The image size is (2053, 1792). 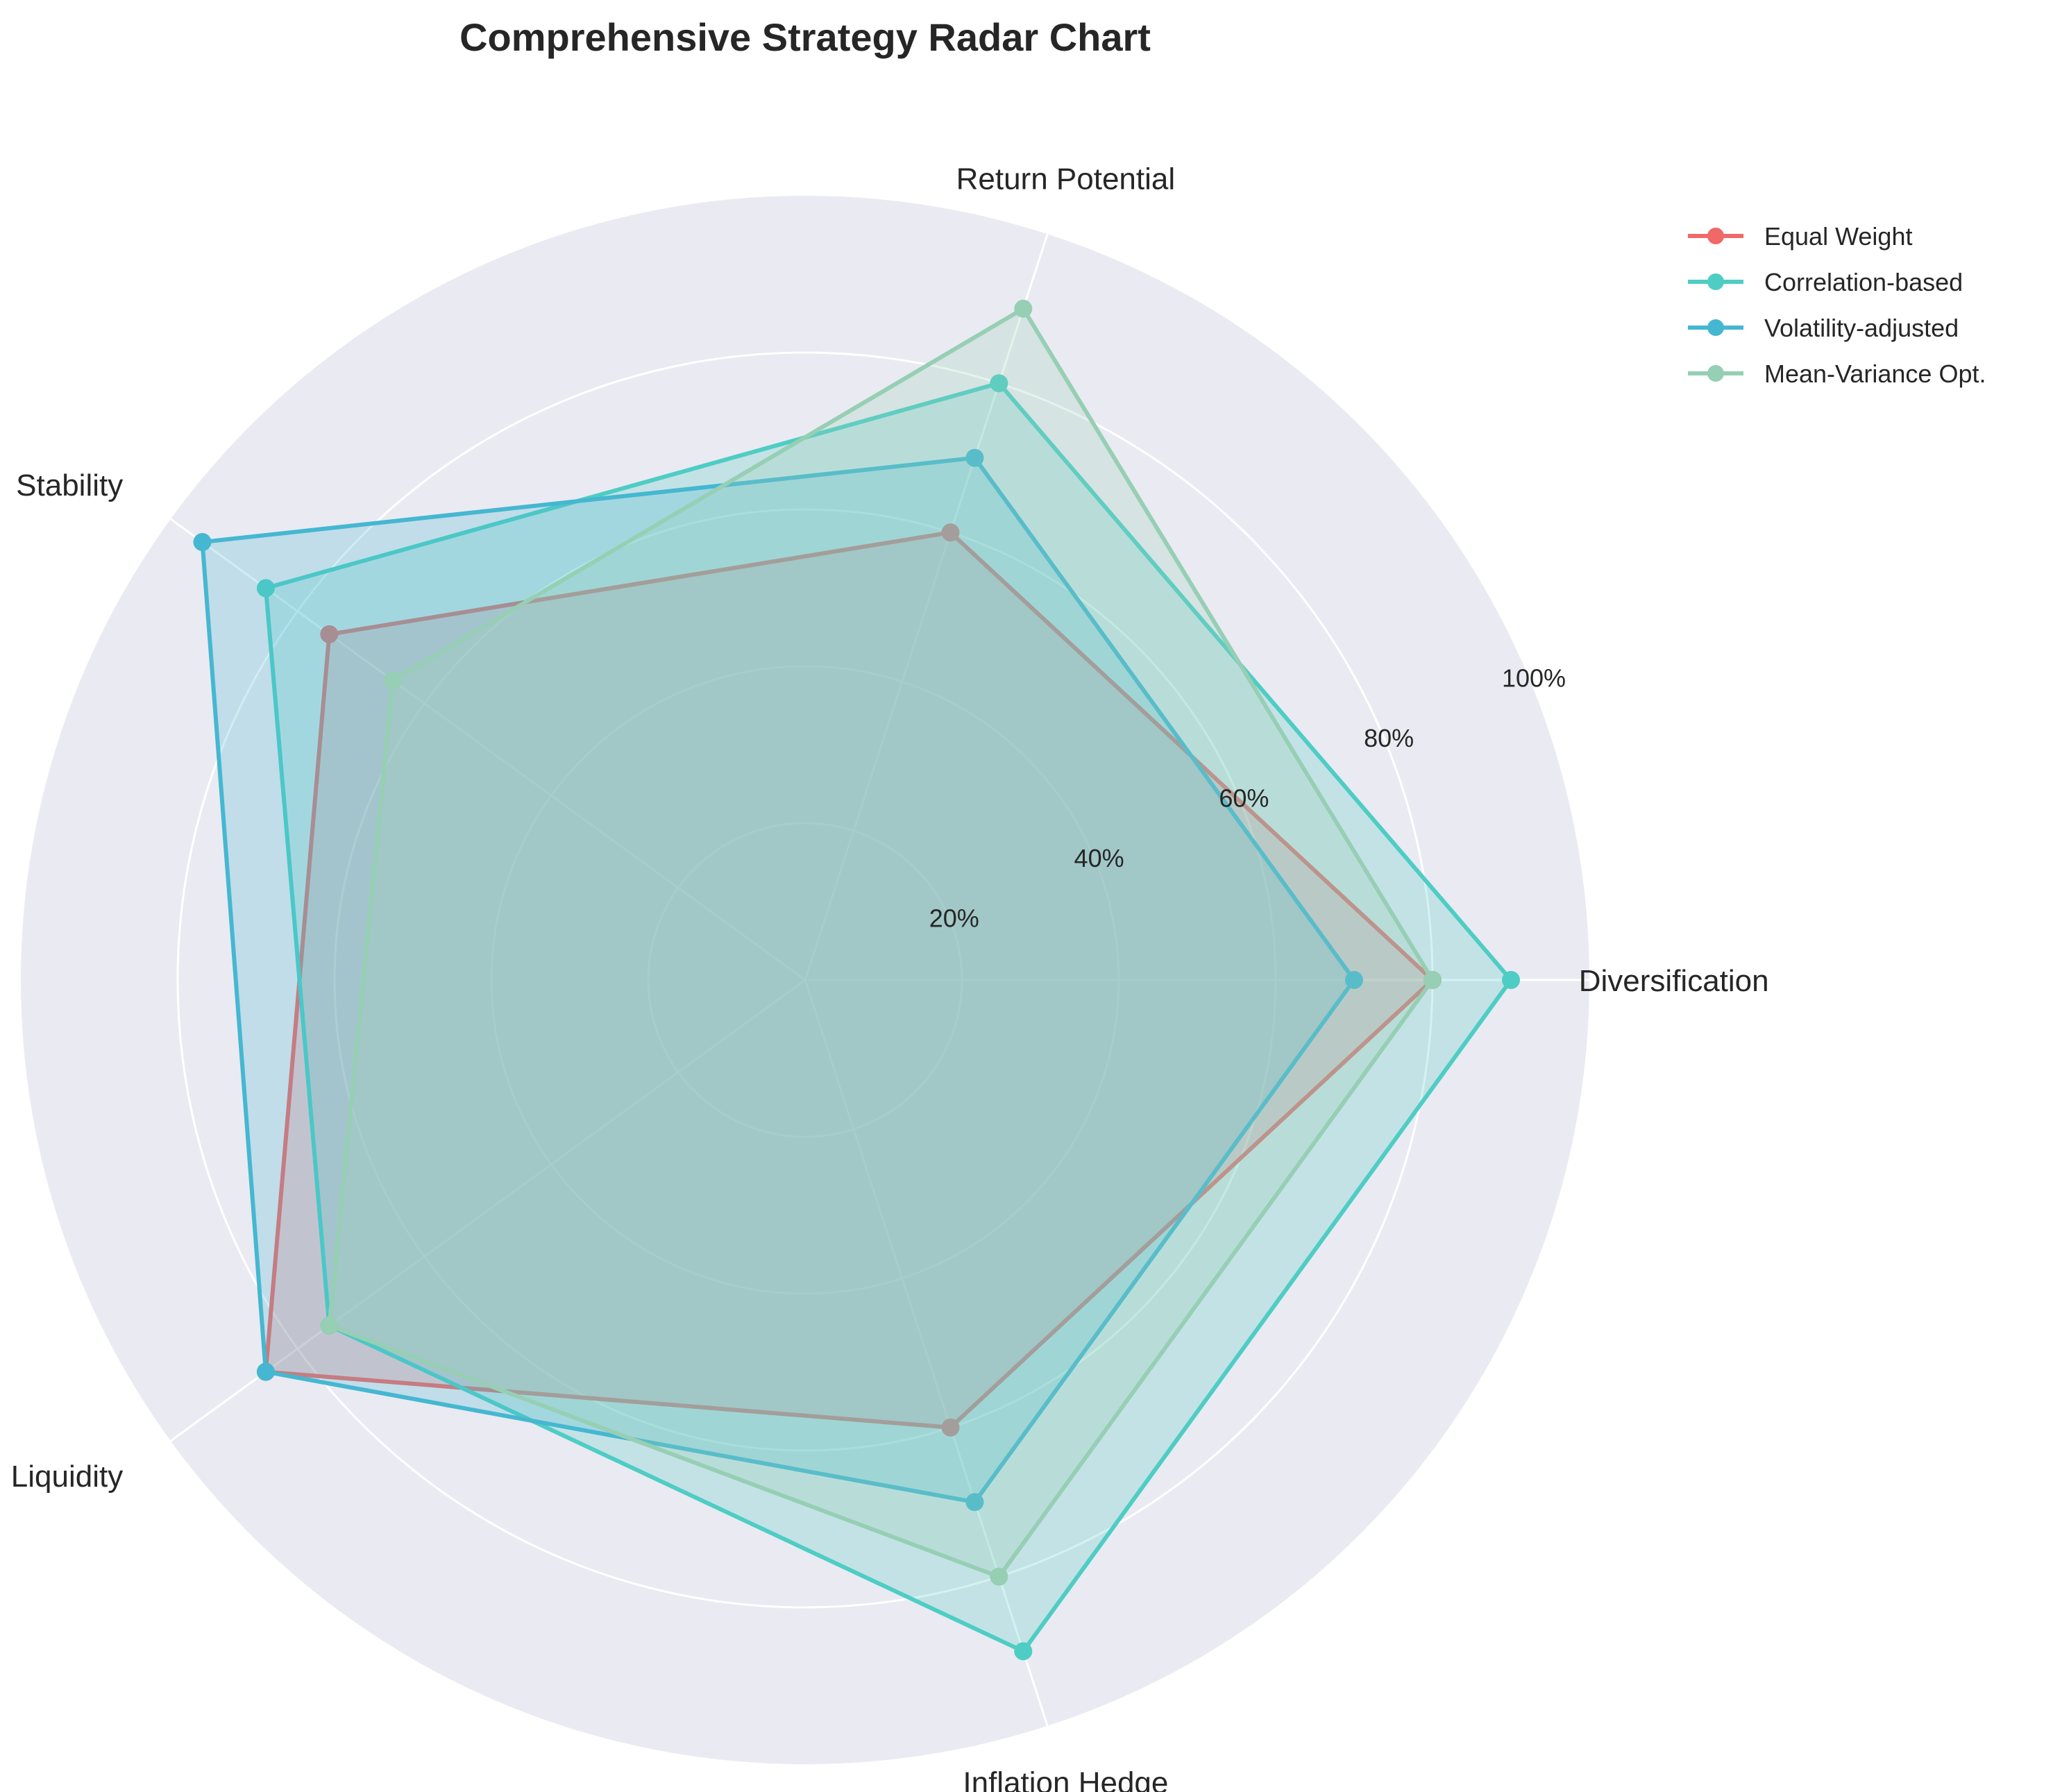 I want to click on chart-title: Comprehensive Strategy Radar Chart, so click(x=805, y=37).